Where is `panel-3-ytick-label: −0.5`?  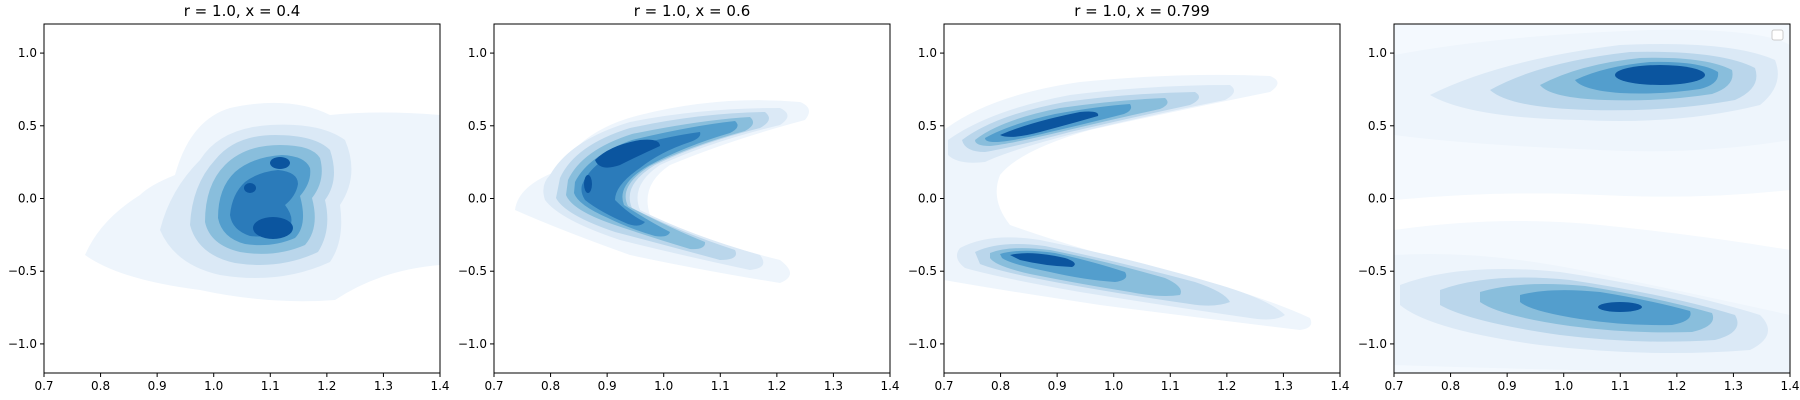 panel-3-ytick-label: −0.5 is located at coordinates (922, 271).